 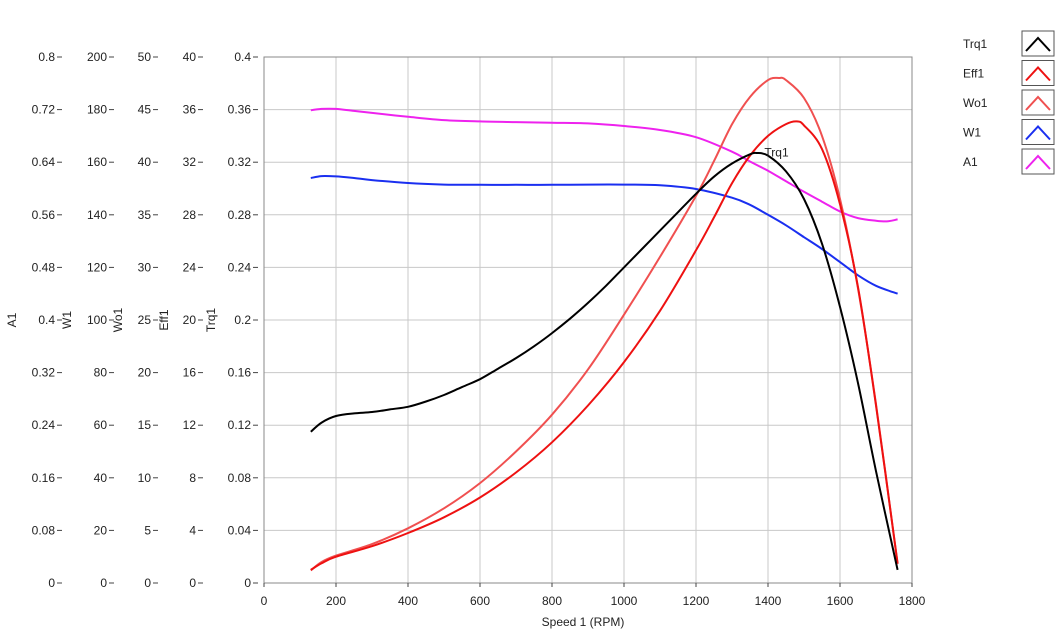 I want to click on y-tick-label: 35, so click(x=145, y=215).